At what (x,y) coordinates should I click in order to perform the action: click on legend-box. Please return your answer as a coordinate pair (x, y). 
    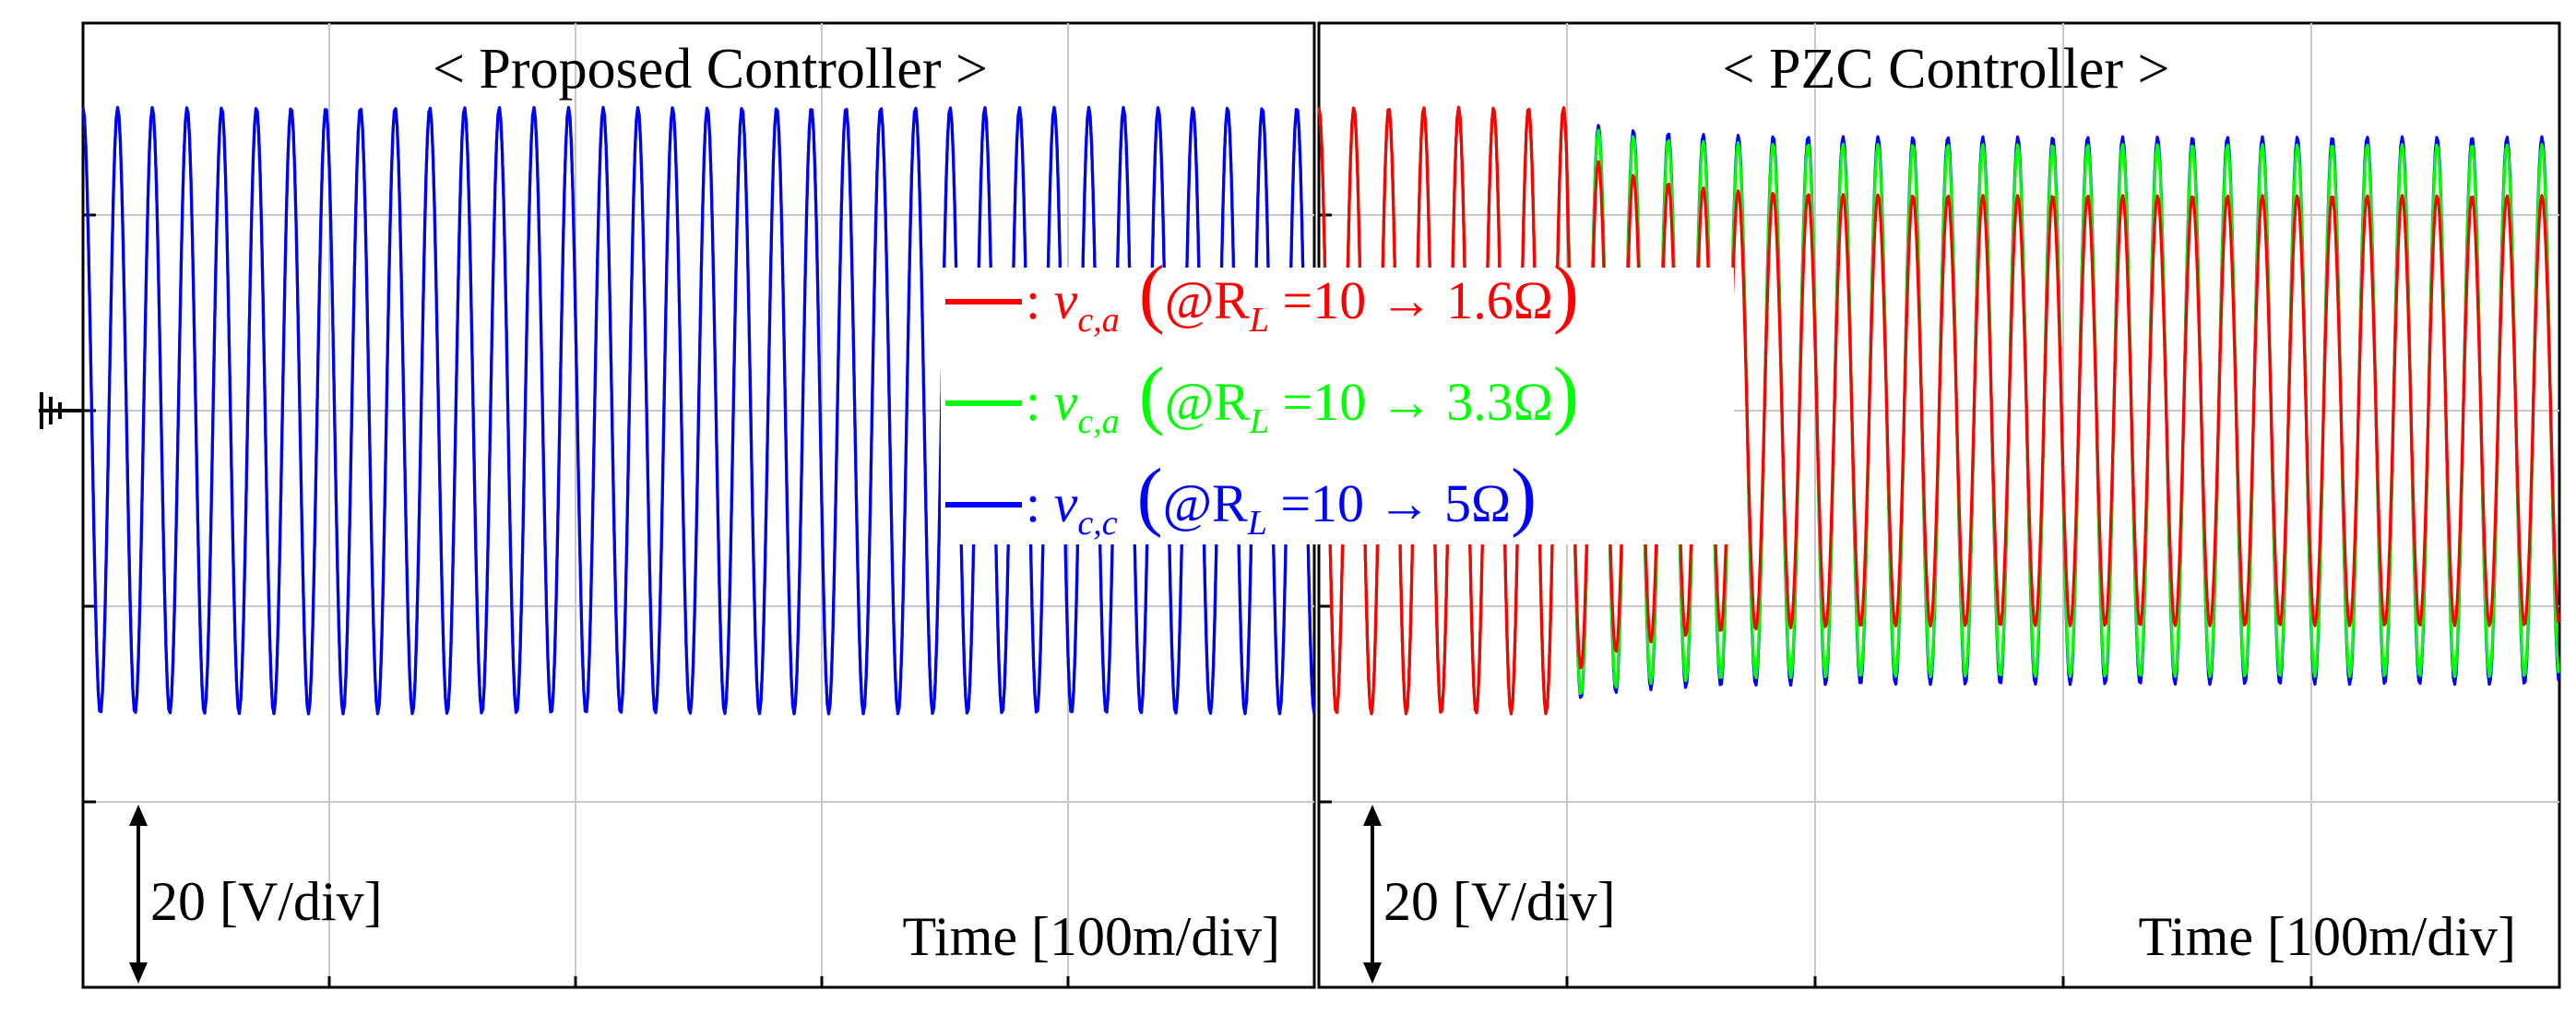
    Looking at the image, I should click on (1338, 406).